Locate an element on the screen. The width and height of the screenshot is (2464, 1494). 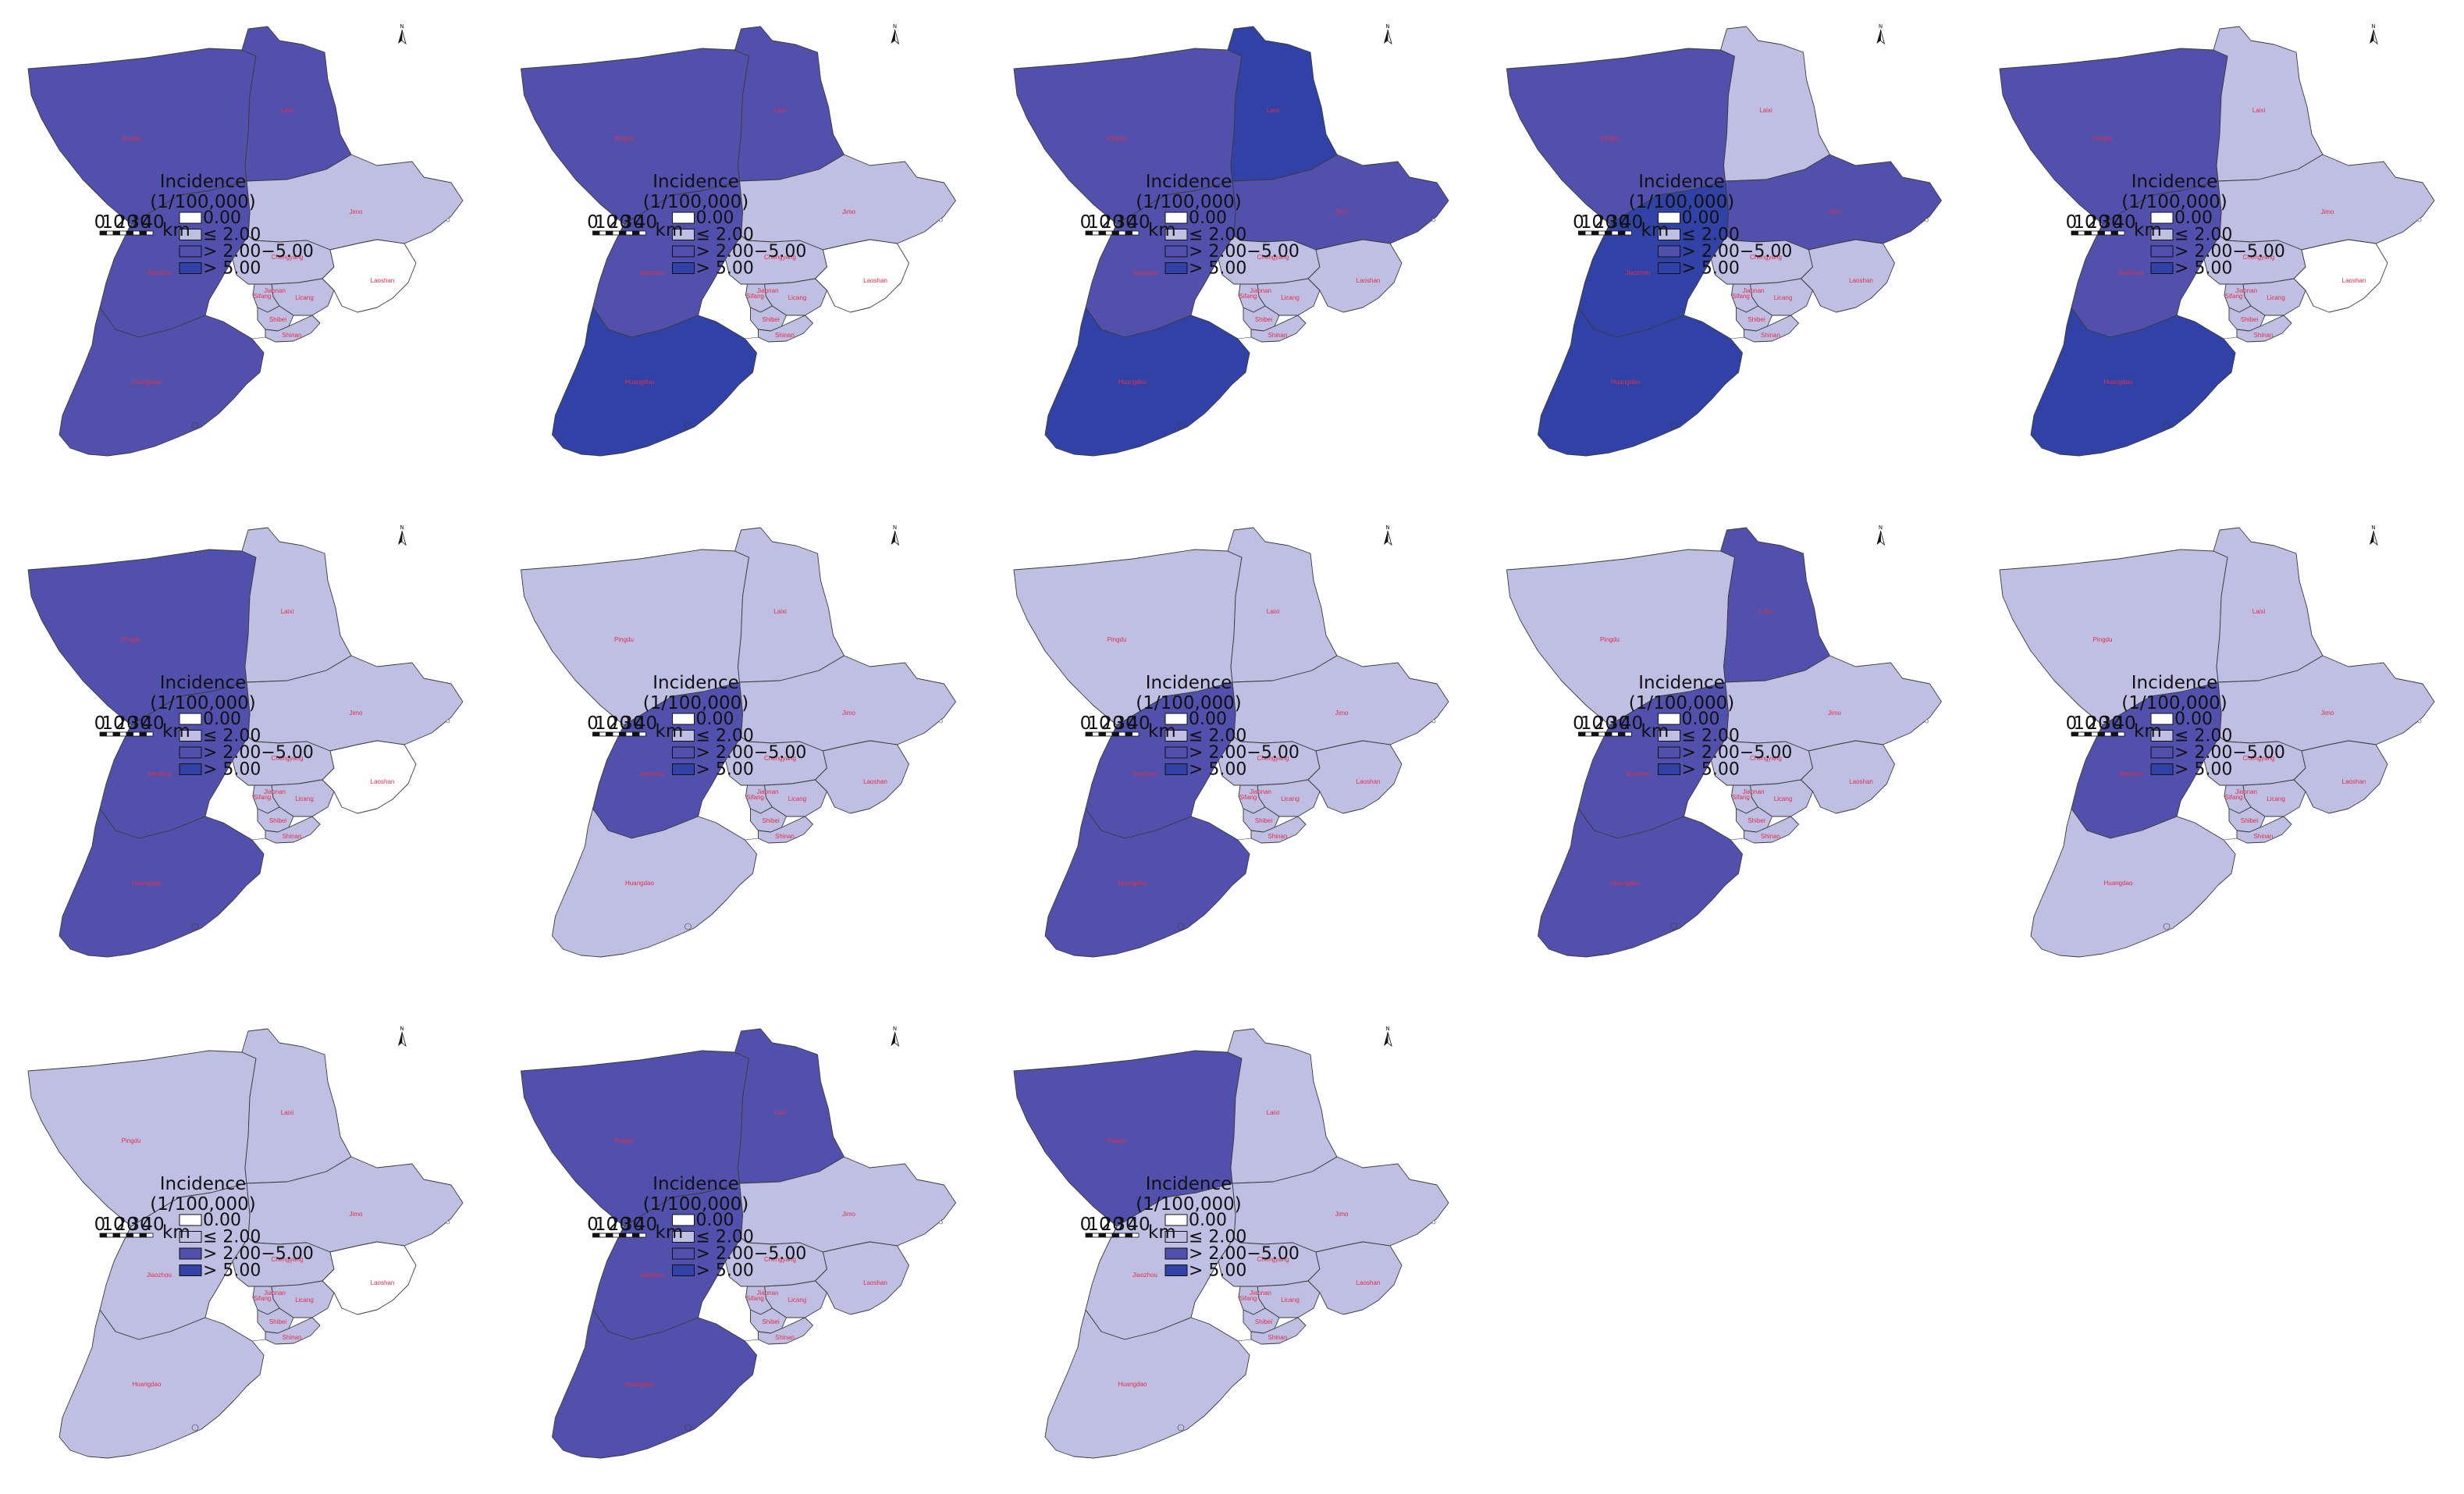
district-laoshan is located at coordinates (1848, 777).